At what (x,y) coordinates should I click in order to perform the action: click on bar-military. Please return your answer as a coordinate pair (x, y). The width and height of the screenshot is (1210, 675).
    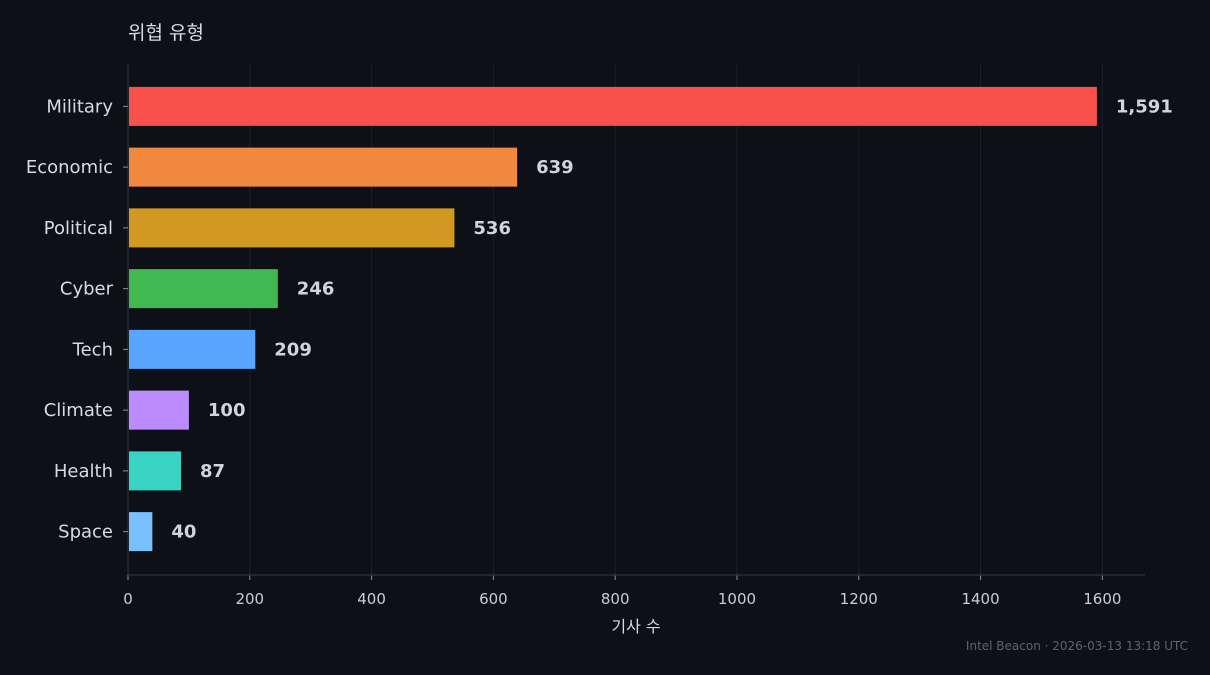
    Looking at the image, I should click on (613, 106).